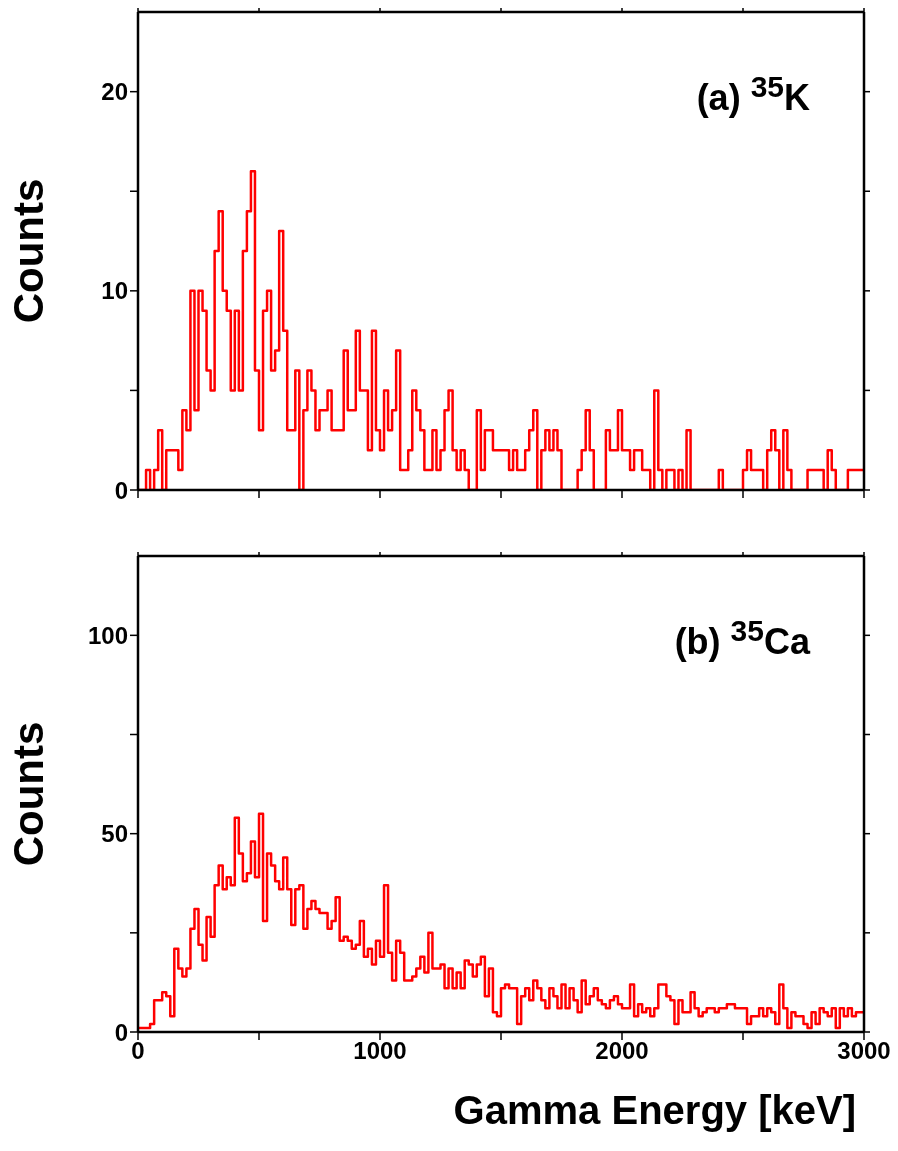 The image size is (898, 1151). I want to click on x-tick-label: 2000, so click(622, 1051).